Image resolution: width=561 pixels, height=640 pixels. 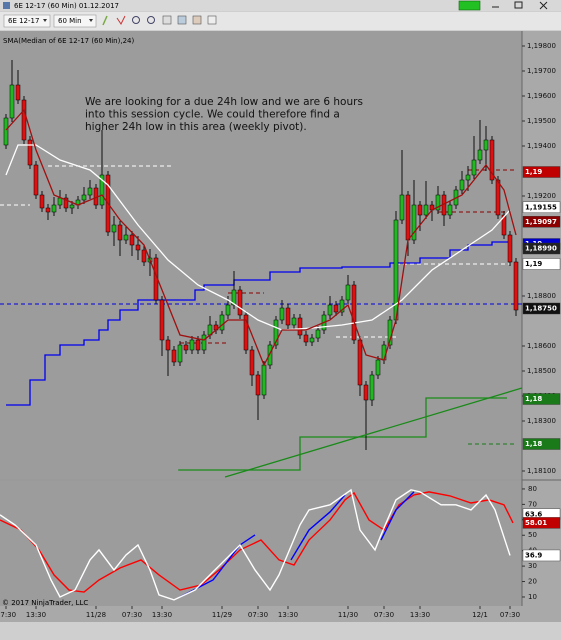 I want to click on indicator-label: SMA(Median of 6E 12-17 (60 Min),24), so click(x=68, y=41).